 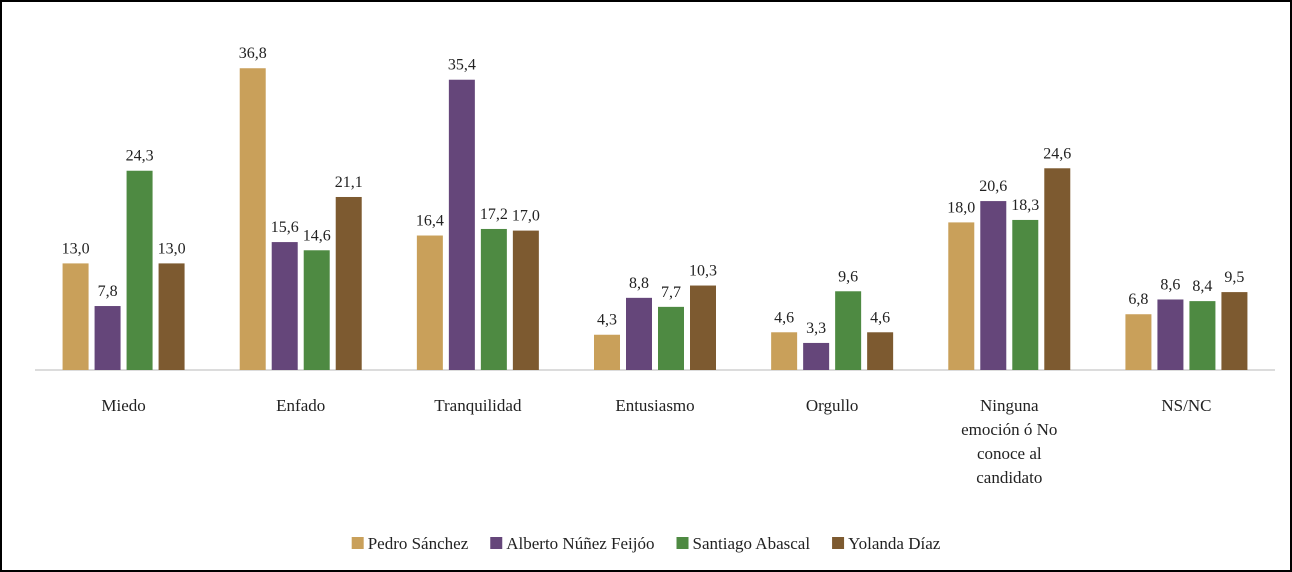 I want to click on data-label: 24,6, so click(x=1057, y=153).